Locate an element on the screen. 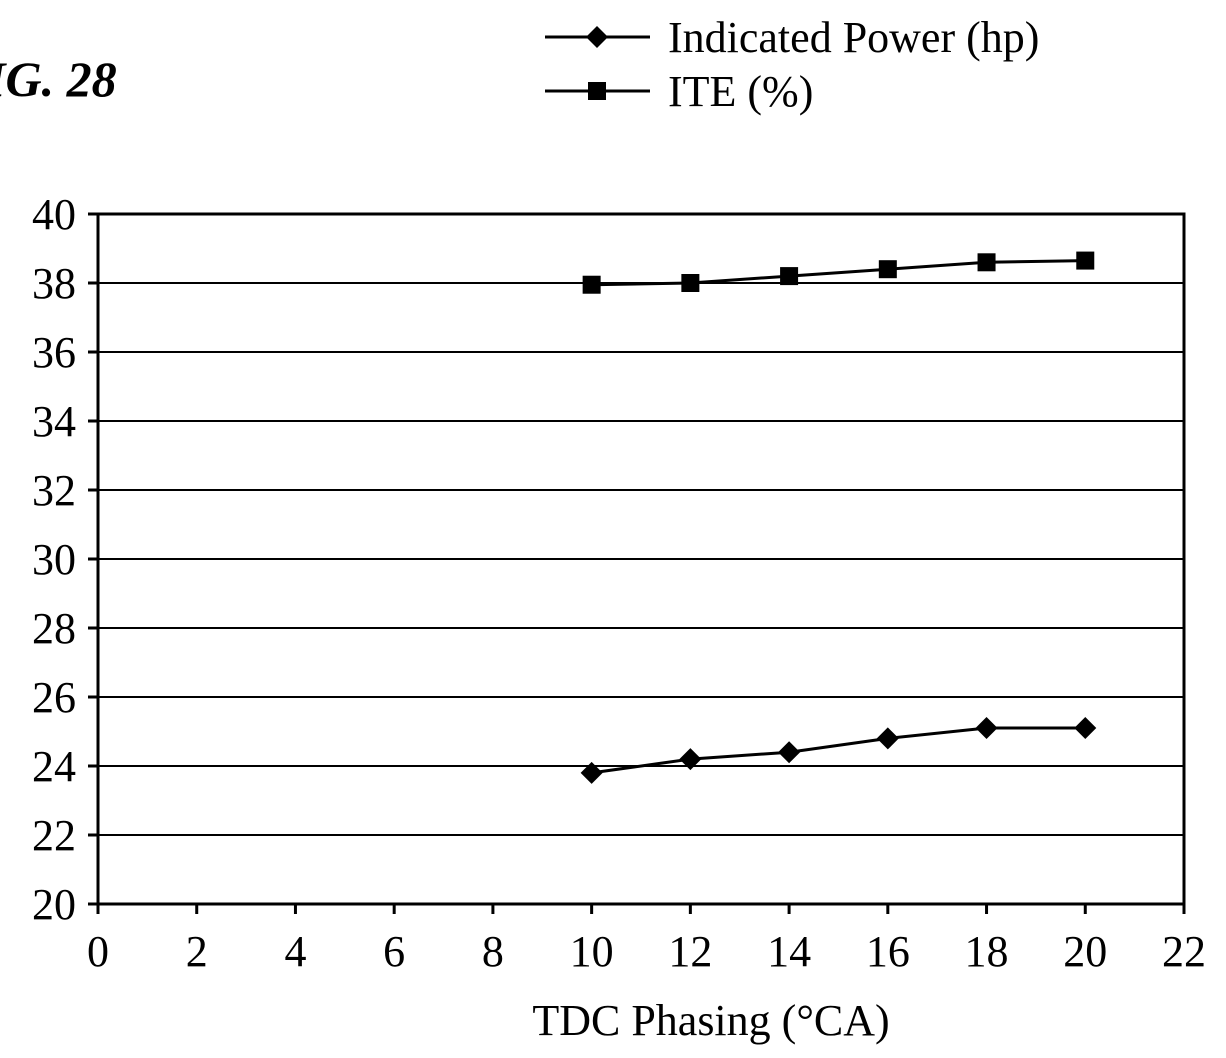 The width and height of the screenshot is (1226, 1058). legend-label: Indicated Power (hp) is located at coordinates (853, 37).